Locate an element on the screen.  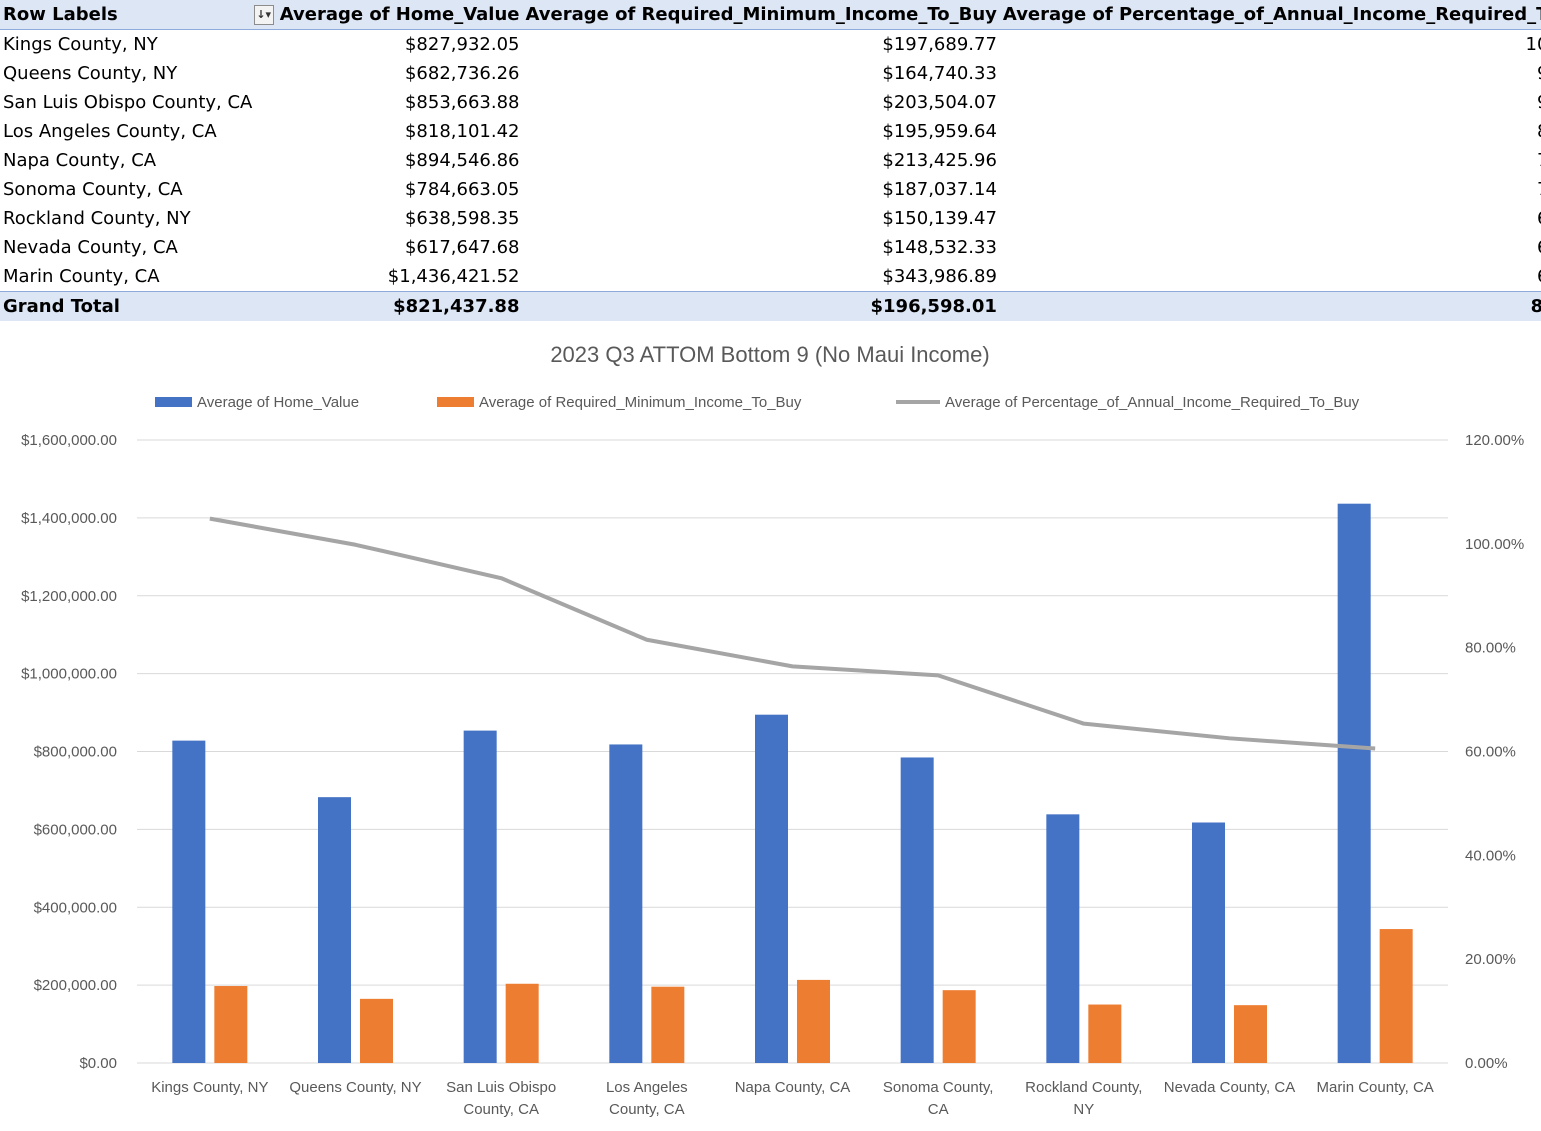
min-income-cell: $203,504.07 is located at coordinates (939, 102).